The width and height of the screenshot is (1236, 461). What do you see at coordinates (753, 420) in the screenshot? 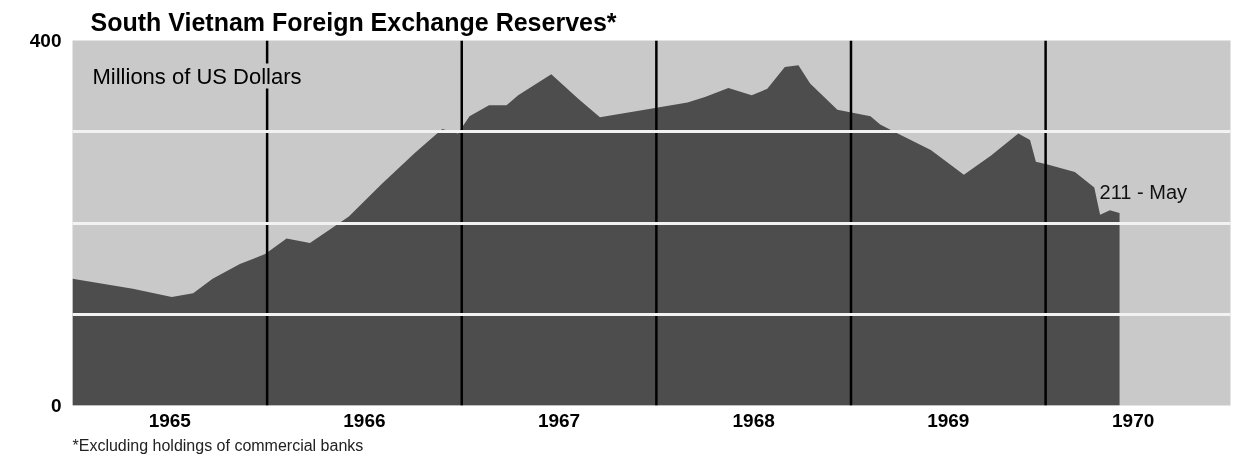
I see `x-tick-label: 1968` at bounding box center [753, 420].